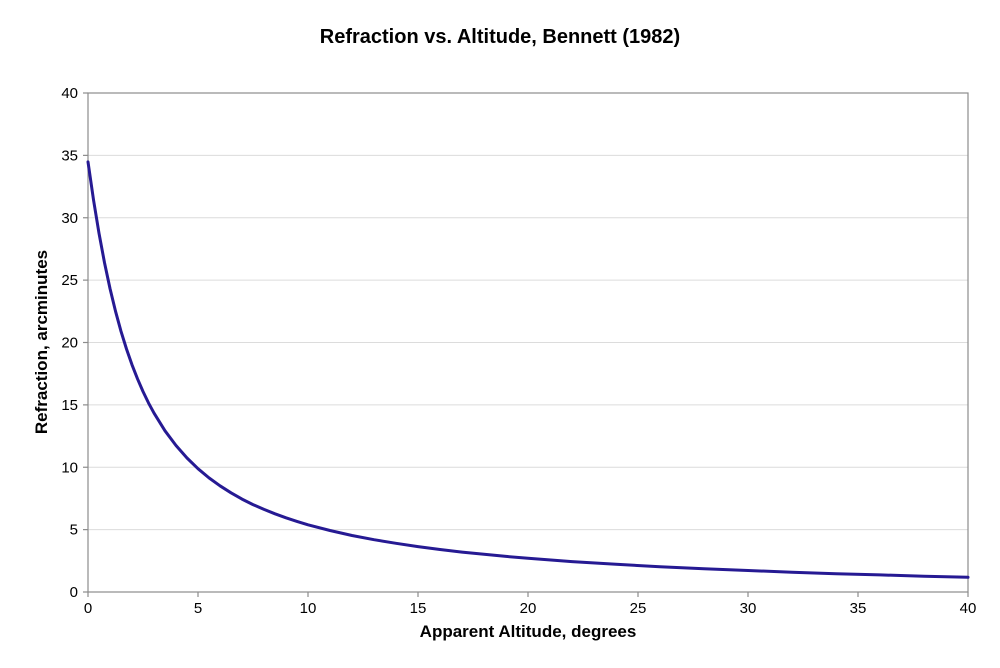  I want to click on x-tick-label-10: 10, so click(308, 608).